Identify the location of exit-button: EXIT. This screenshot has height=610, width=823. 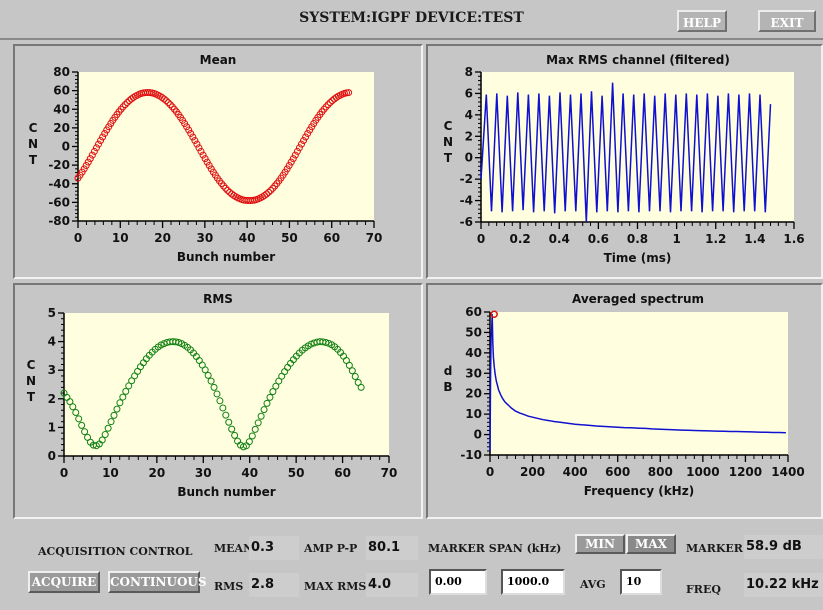
(787, 21).